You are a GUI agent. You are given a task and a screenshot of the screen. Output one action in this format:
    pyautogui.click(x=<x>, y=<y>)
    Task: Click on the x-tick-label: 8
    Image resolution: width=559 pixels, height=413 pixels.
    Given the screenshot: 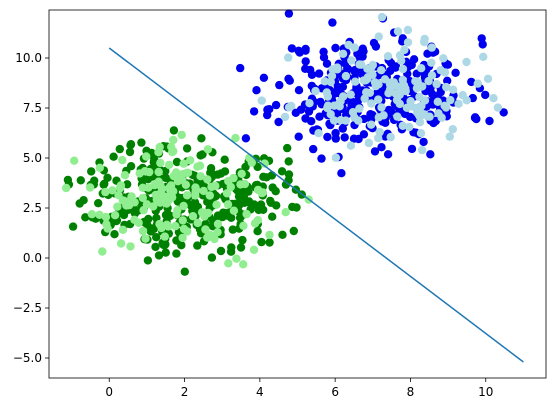 What is the action you would take?
    pyautogui.click(x=411, y=392)
    